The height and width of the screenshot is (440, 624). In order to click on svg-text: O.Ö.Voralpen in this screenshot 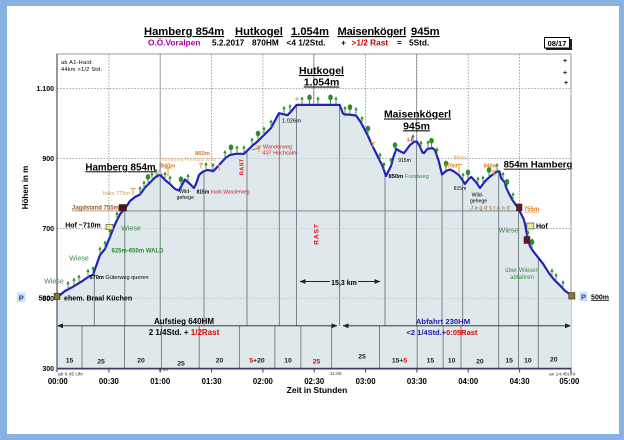, I will do `click(174, 43)`.